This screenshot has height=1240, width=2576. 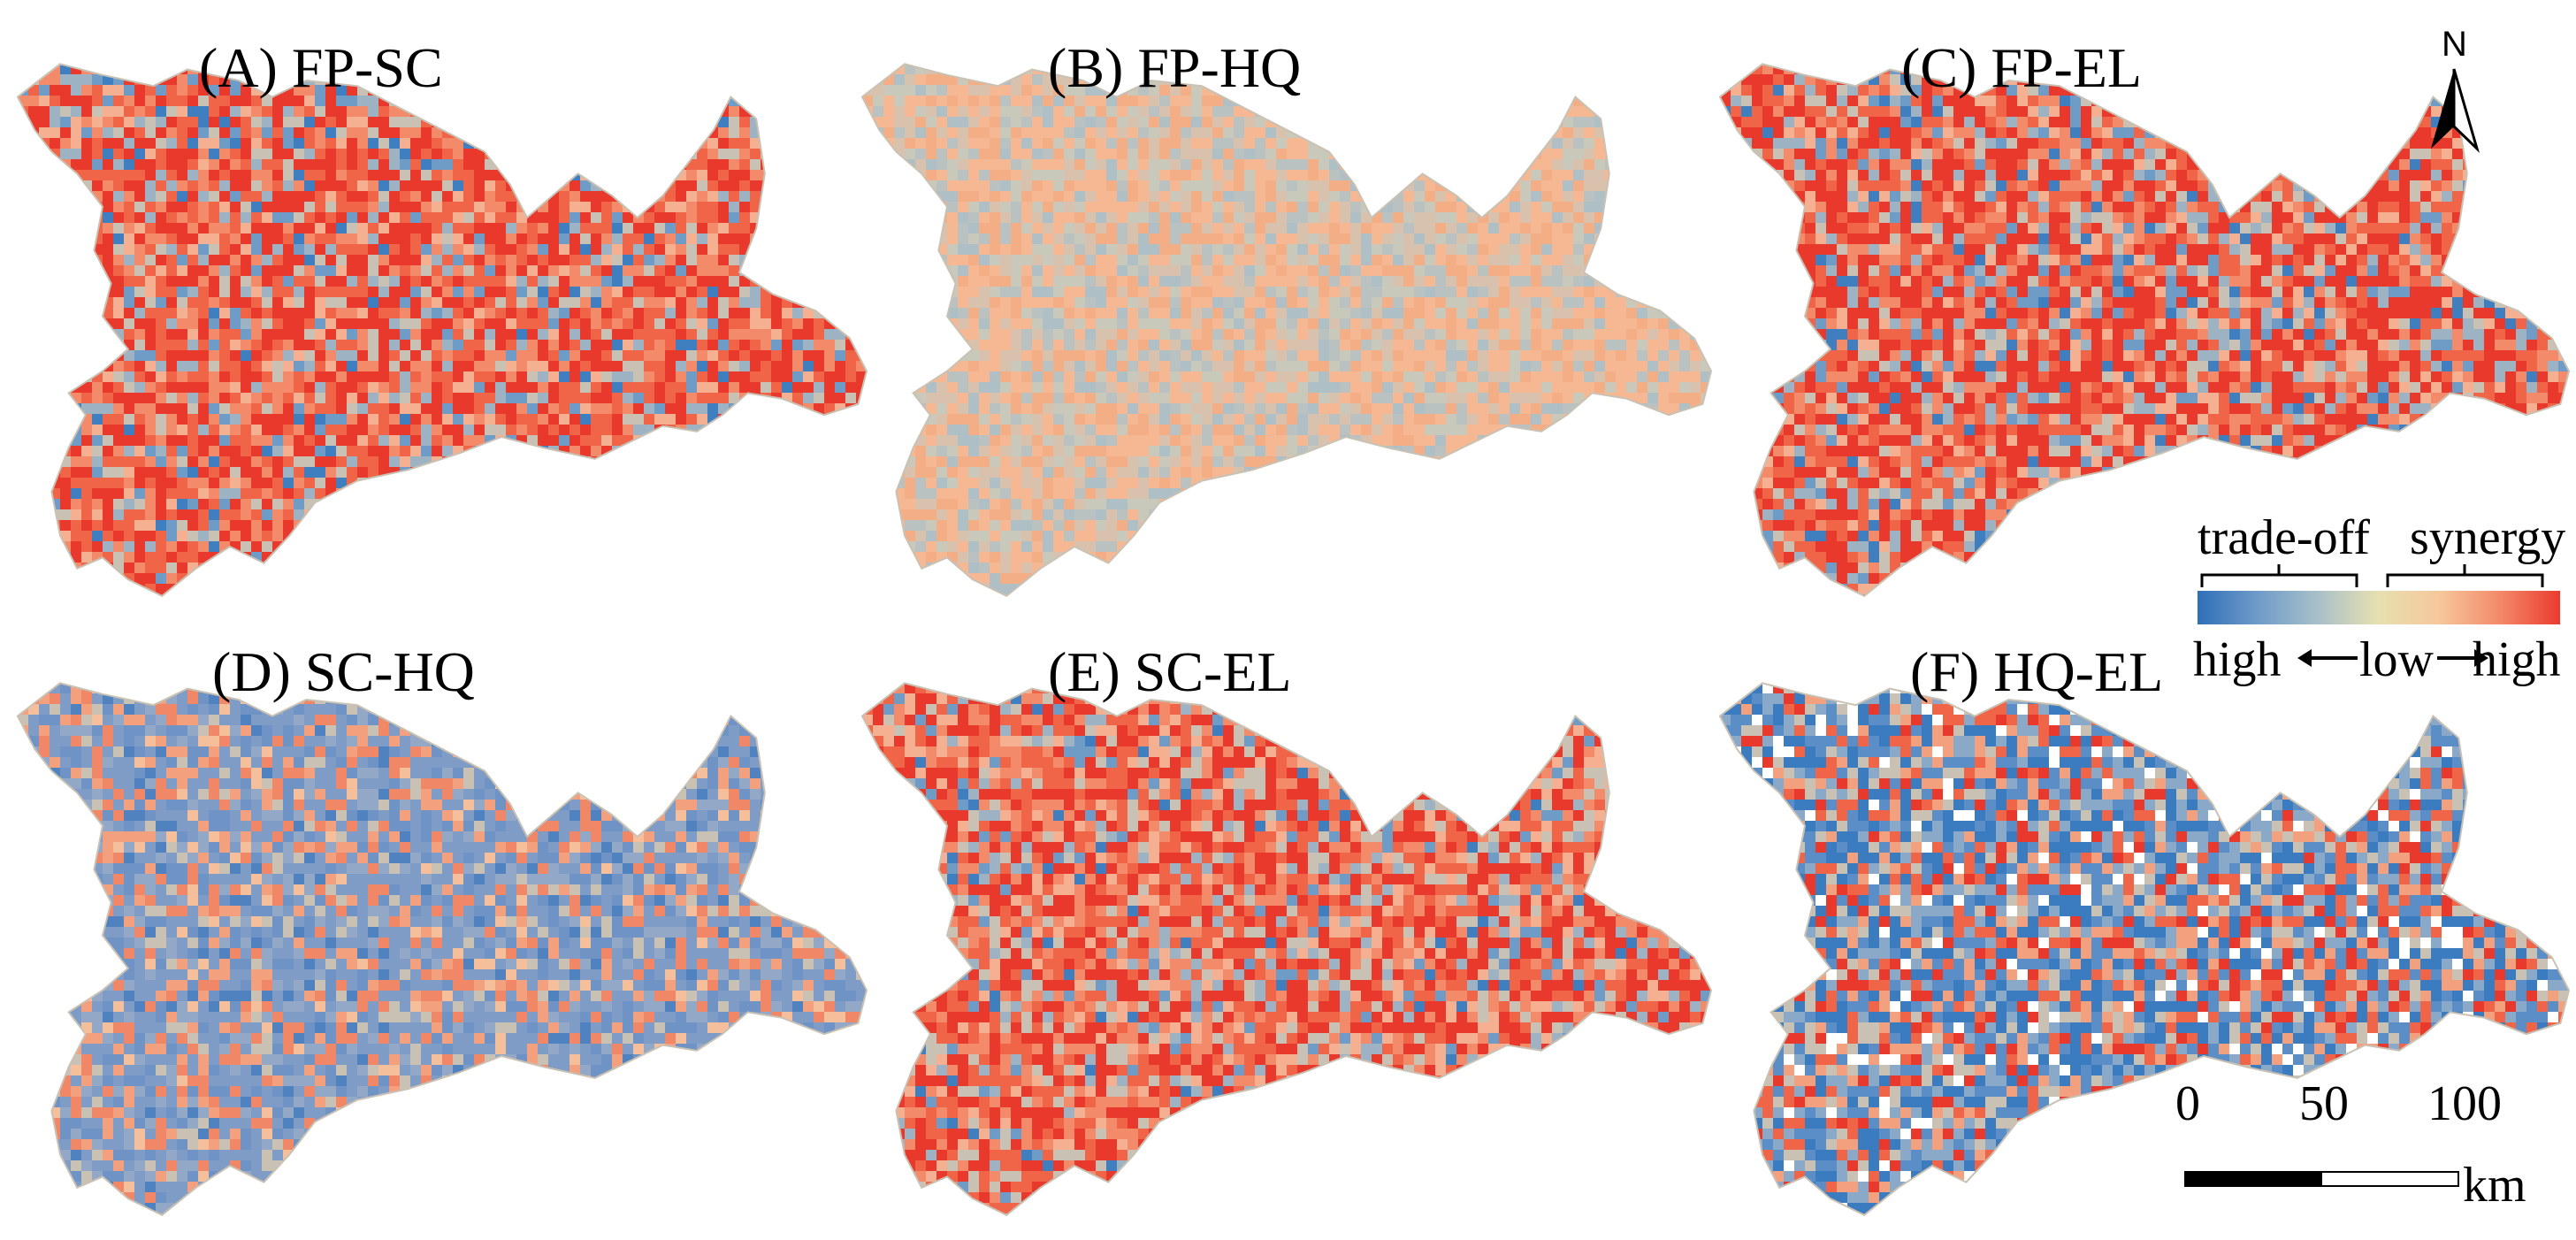 What do you see at coordinates (344, 672) in the screenshot?
I see `panel-title-d: (D) SC-HQ` at bounding box center [344, 672].